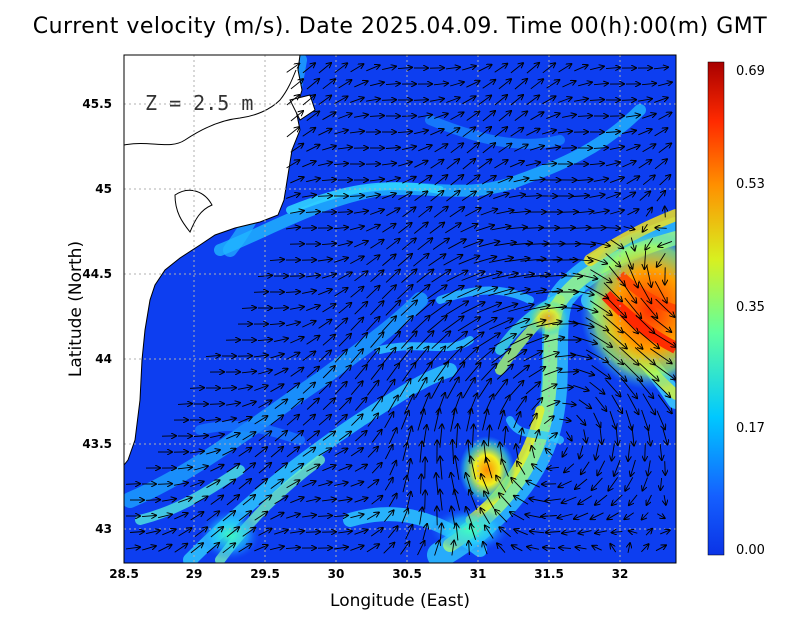  Describe the element at coordinates (76, 309) in the screenshot. I see `y-axis-title: Latitude (North)` at that location.